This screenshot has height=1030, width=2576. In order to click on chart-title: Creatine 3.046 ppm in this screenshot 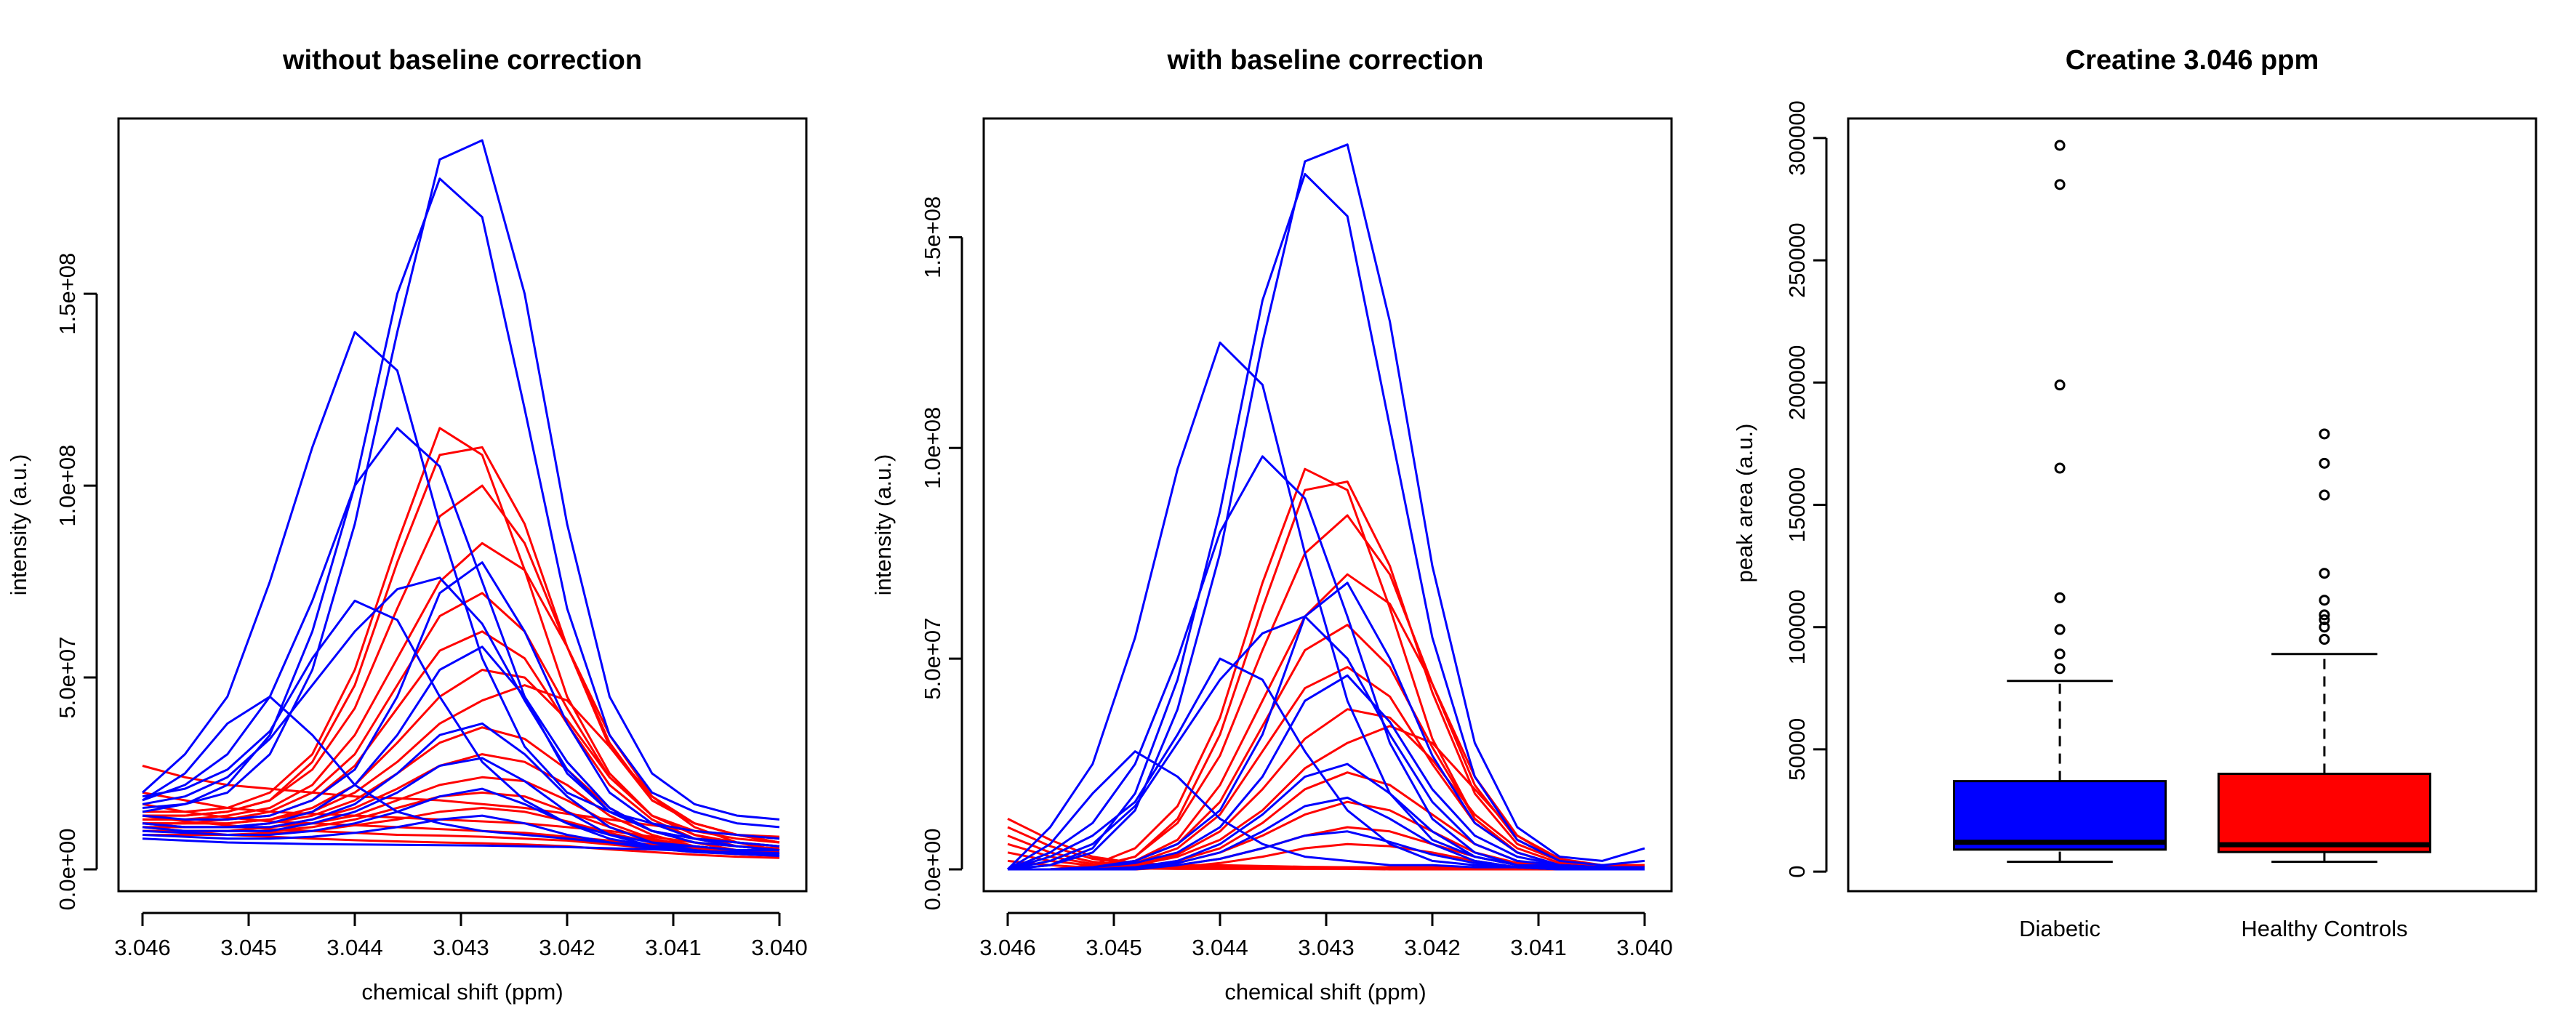, I will do `click(2192, 61)`.